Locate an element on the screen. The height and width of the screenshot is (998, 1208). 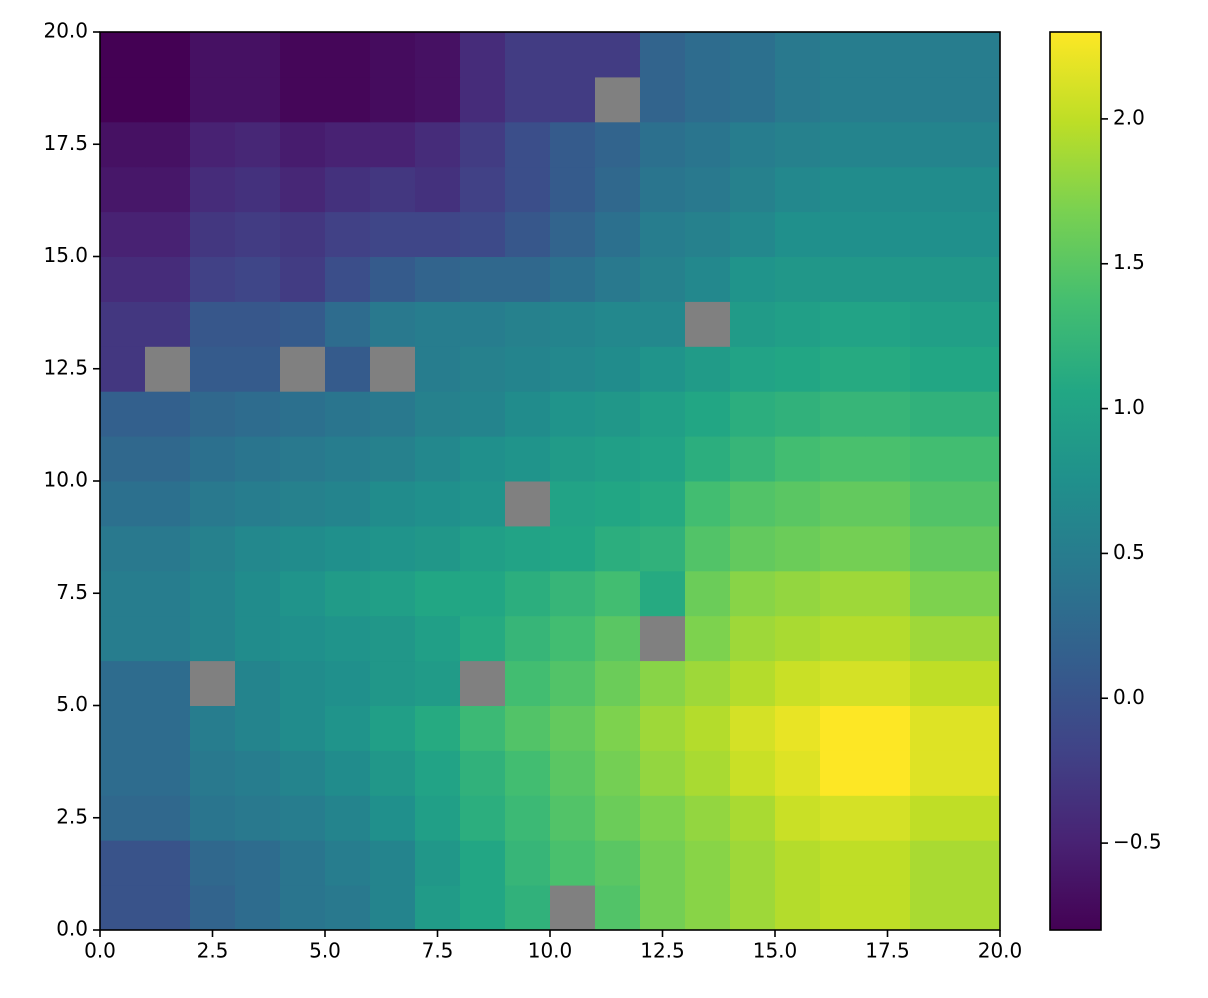
nan-cell is located at coordinates (528, 504).